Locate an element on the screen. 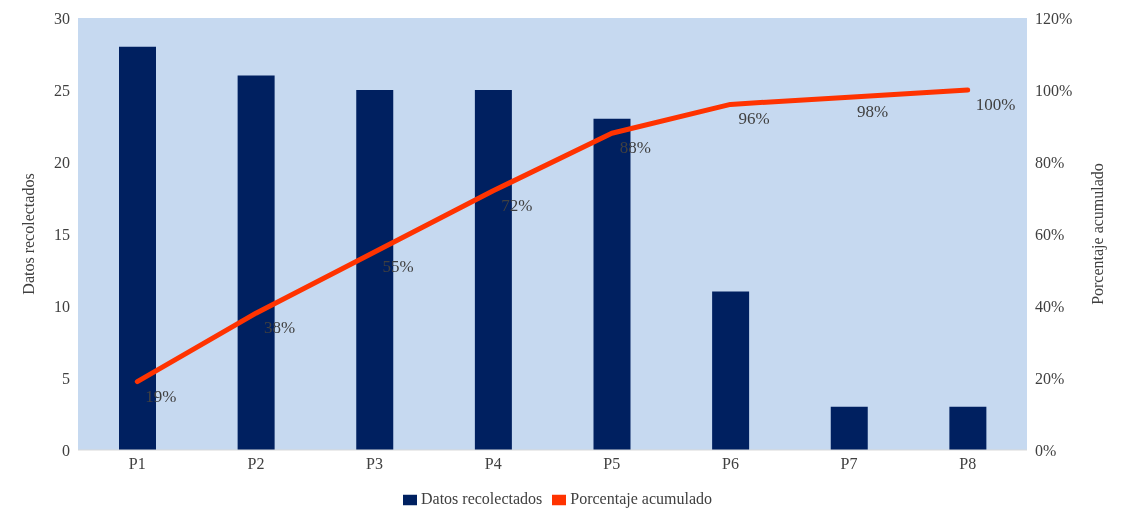 The image size is (1125, 516). y-tick-label: 15 is located at coordinates (62, 234).